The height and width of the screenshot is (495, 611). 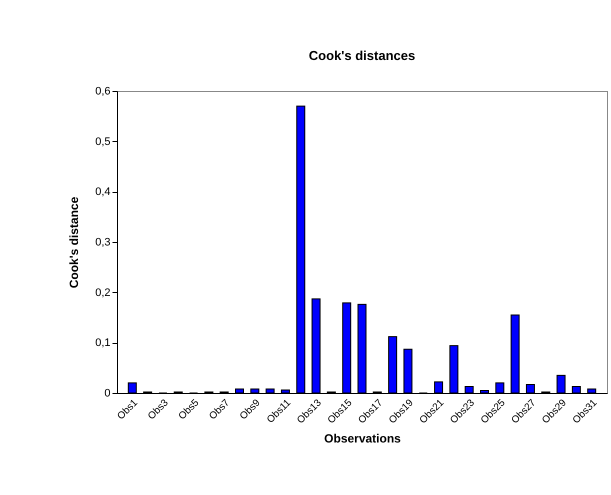 What do you see at coordinates (102, 242) in the screenshot?
I see `y-tick-label: 0,3` at bounding box center [102, 242].